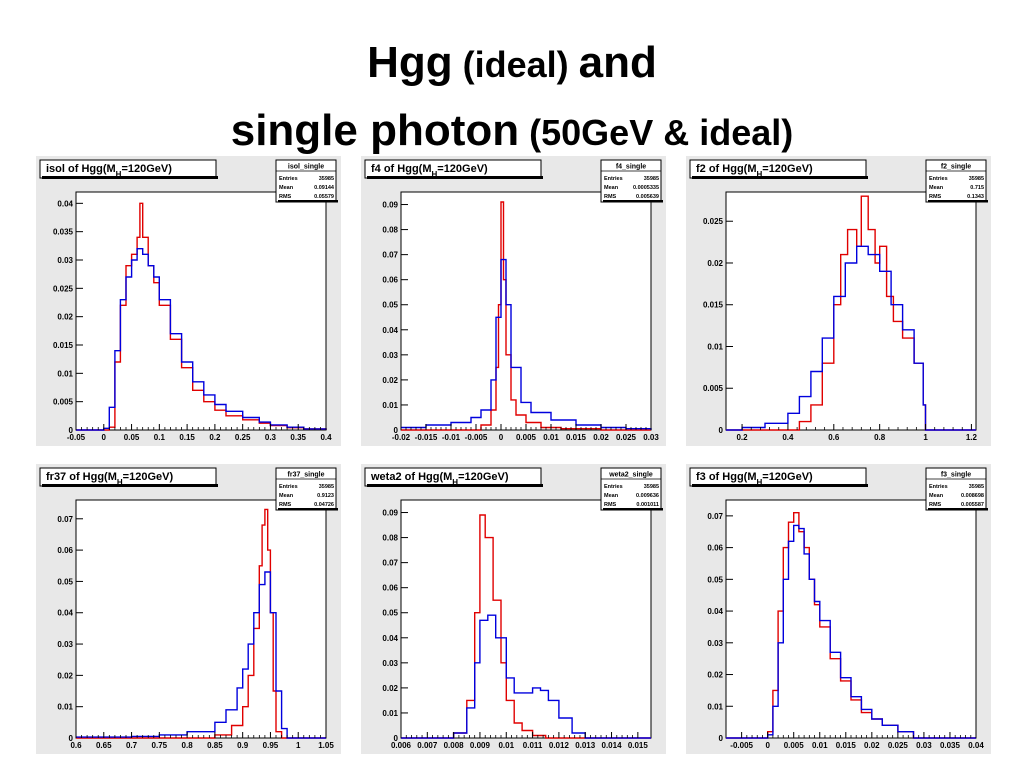 The width and height of the screenshot is (1024, 768). I want to click on x-tick-label: 0.012, so click(559, 745).